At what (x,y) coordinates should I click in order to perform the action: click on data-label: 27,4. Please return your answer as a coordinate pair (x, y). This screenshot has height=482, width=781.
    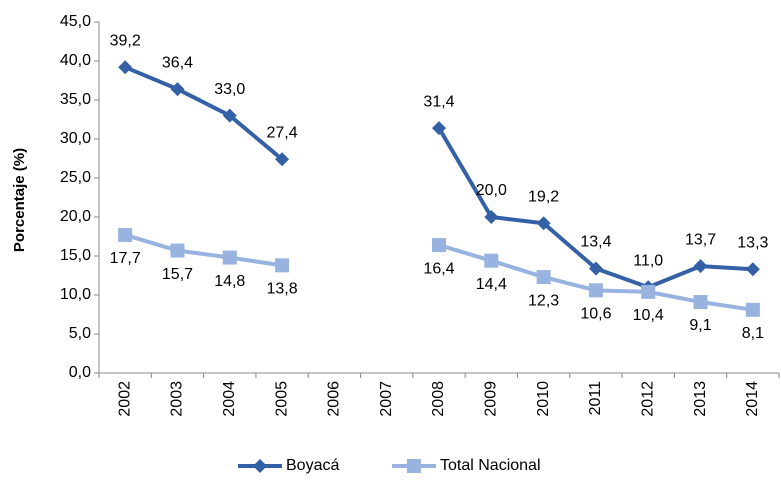
    Looking at the image, I should click on (282, 132).